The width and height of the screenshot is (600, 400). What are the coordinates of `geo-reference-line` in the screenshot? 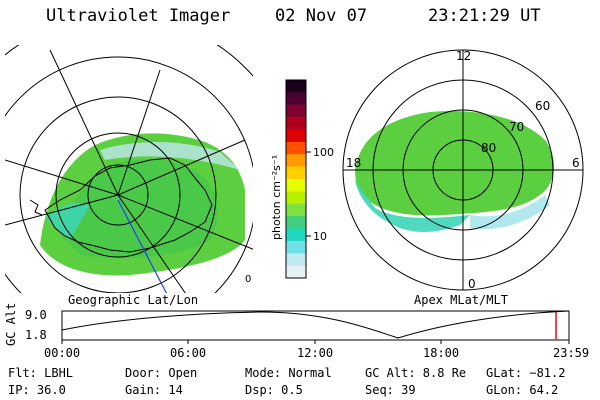 It's located at (142, 246).